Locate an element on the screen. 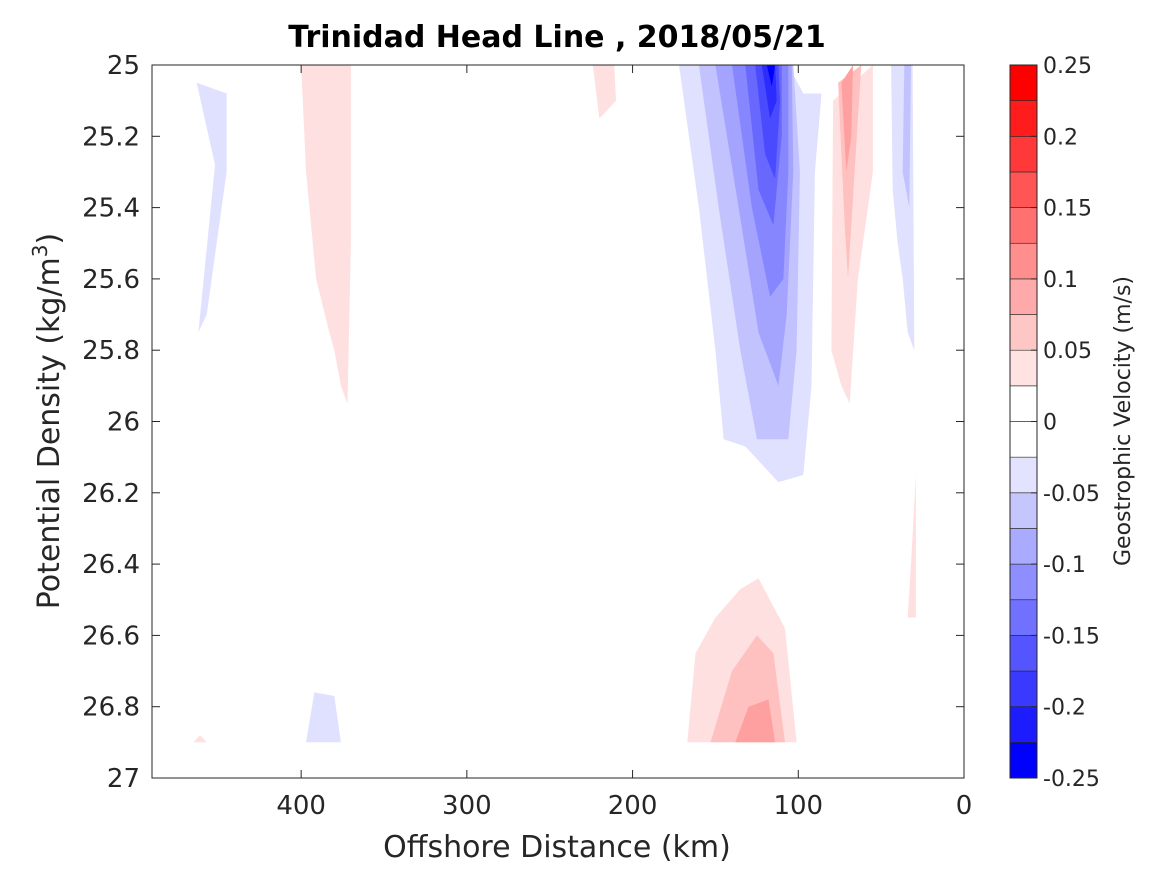 The width and height of the screenshot is (1167, 875). x-tick-label: 200 is located at coordinates (633, 806).